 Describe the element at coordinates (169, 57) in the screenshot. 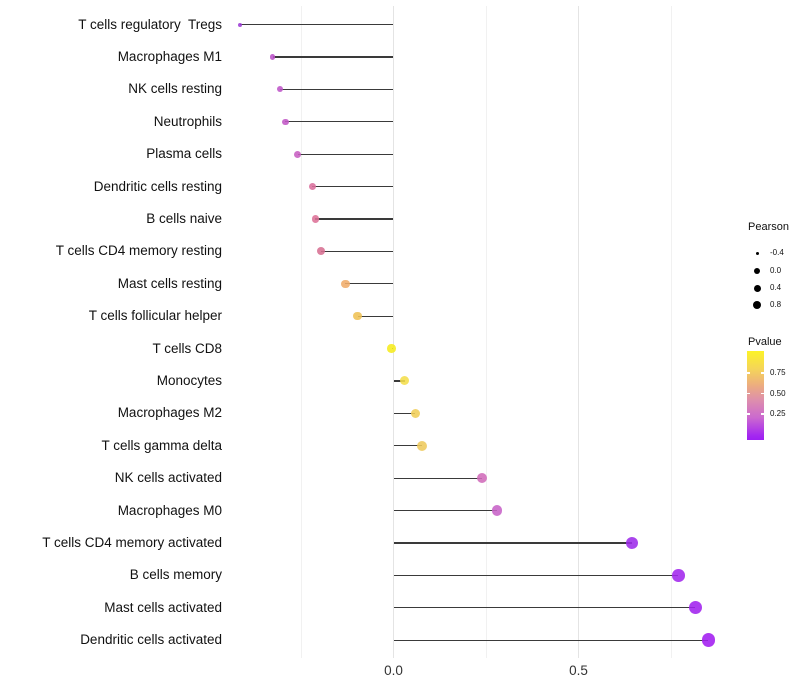

I see `category-label: Macrophages M1` at that location.